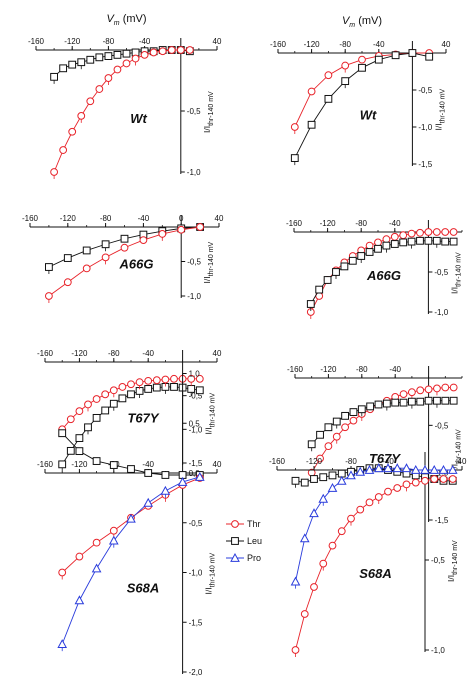  I want to click on series-pro, so click(374, 526).